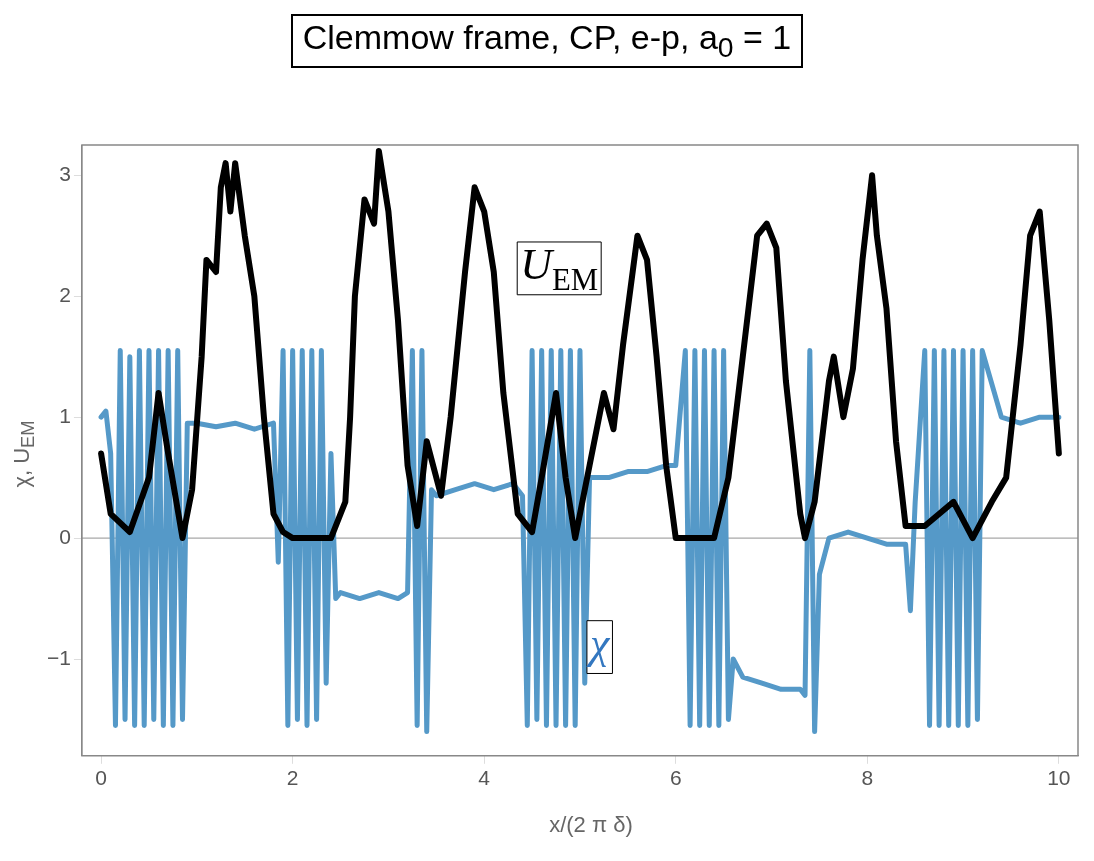  Describe the element at coordinates (65, 536) in the screenshot. I see `y-tick-label: 0` at that location.